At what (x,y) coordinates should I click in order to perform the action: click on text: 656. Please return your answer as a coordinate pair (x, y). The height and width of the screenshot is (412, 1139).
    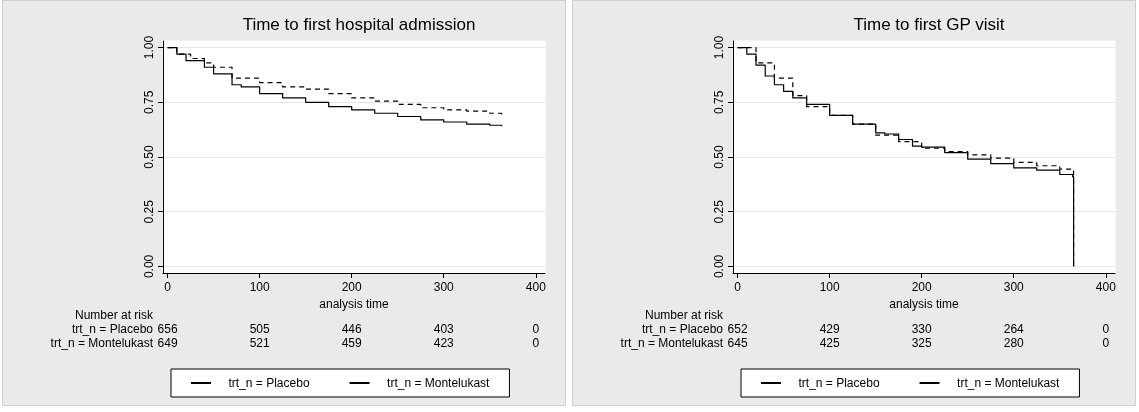
    Looking at the image, I should click on (167, 329).